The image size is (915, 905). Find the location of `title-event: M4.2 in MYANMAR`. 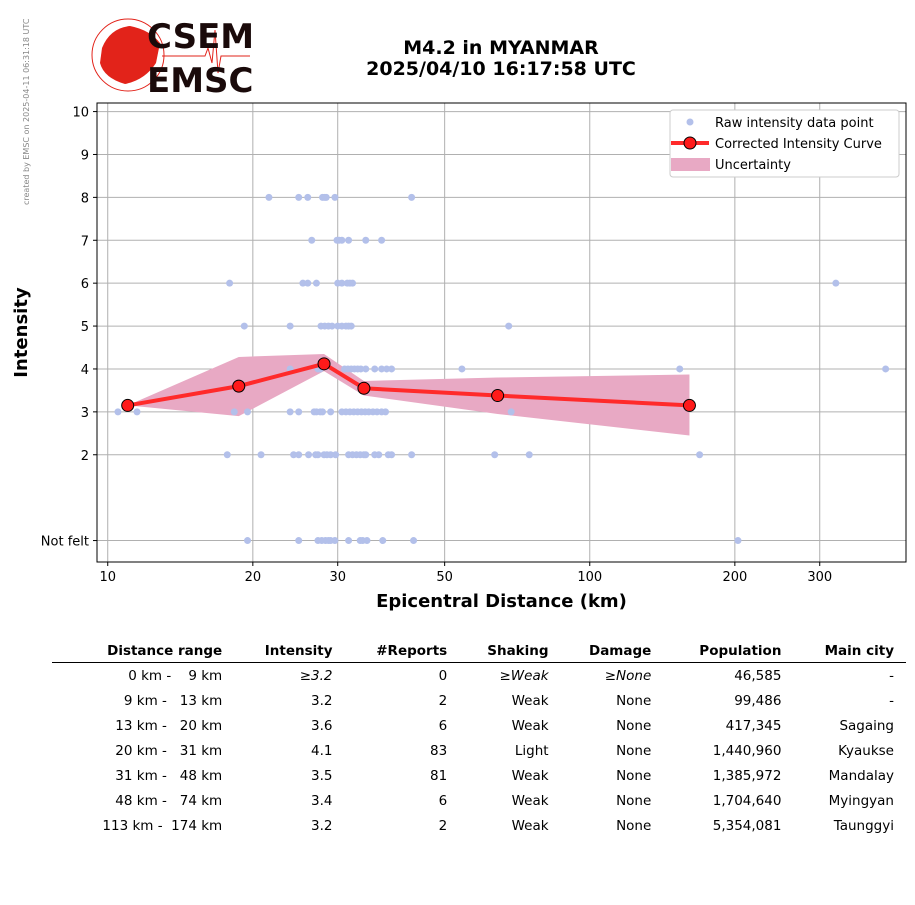

title-event: M4.2 in MYANMAR is located at coordinates (501, 48).